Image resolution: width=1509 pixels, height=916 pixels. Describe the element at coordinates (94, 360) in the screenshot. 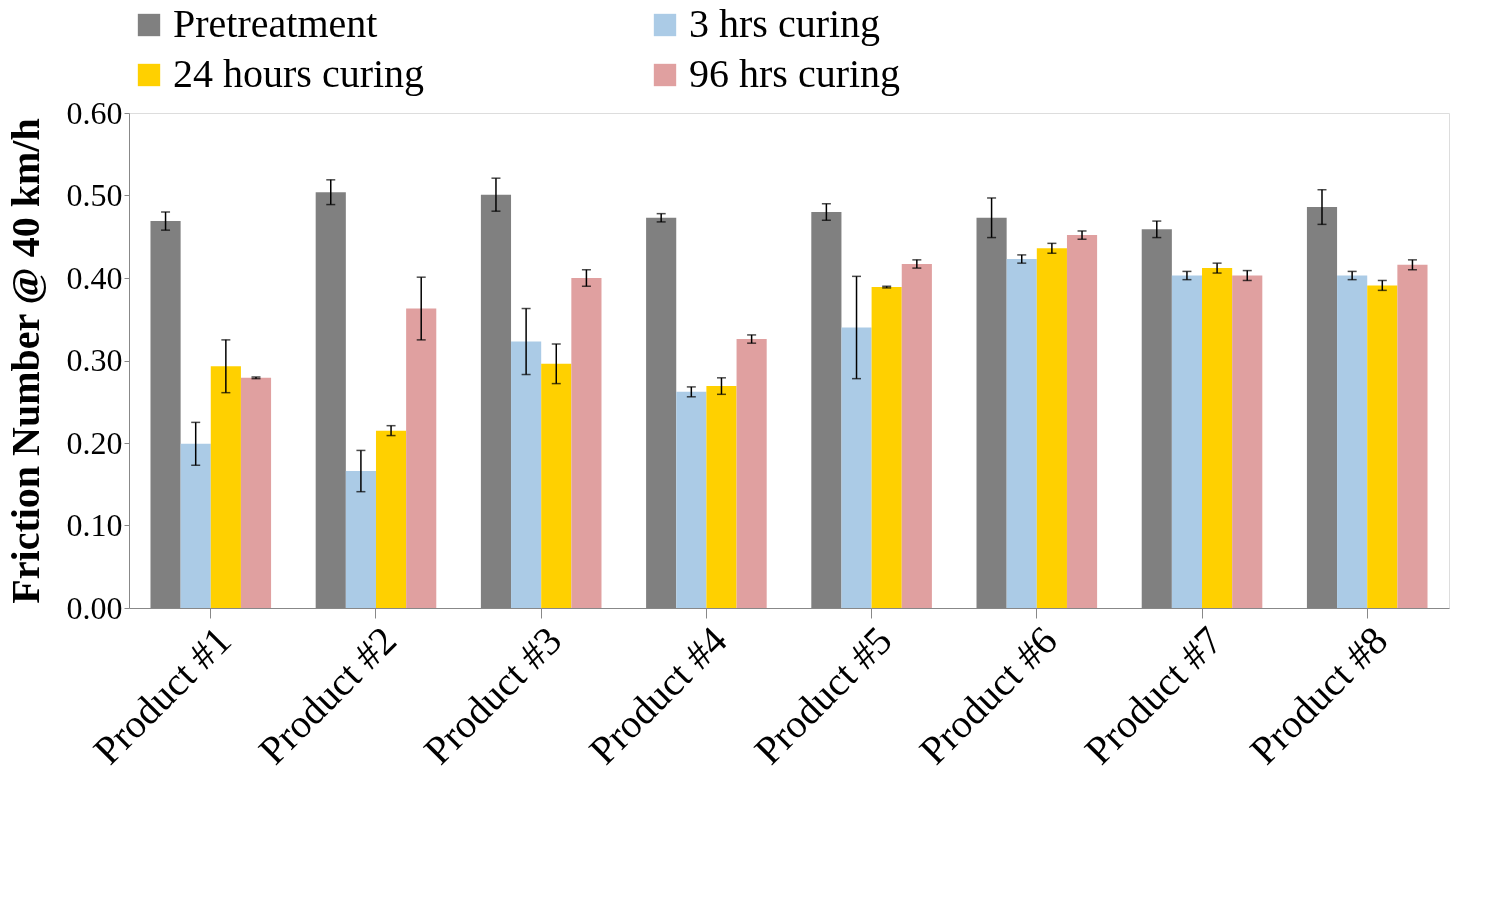

I see `y-tick-label: 0.30` at that location.